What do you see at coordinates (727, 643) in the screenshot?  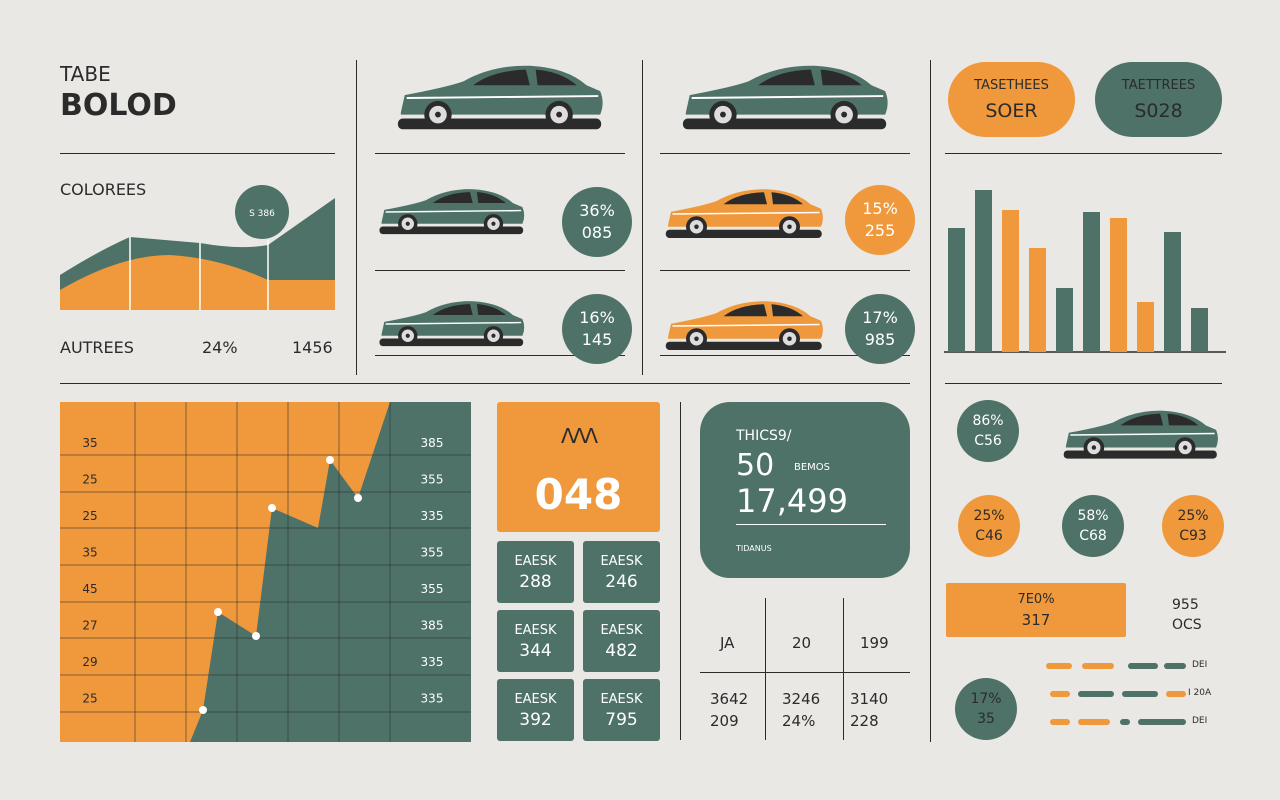 I see `table-header: JA` at bounding box center [727, 643].